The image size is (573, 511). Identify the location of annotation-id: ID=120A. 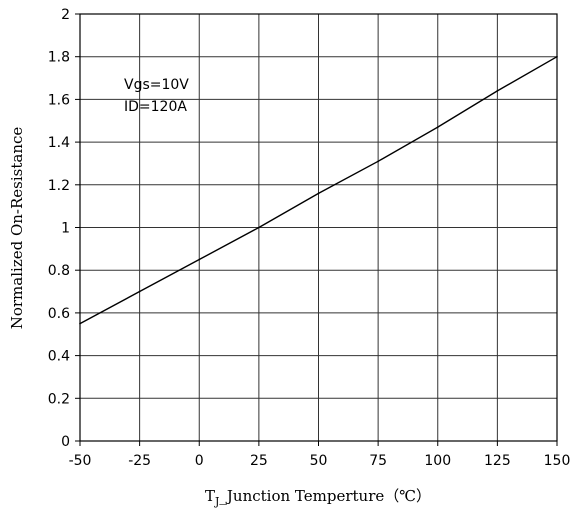
(155, 107).